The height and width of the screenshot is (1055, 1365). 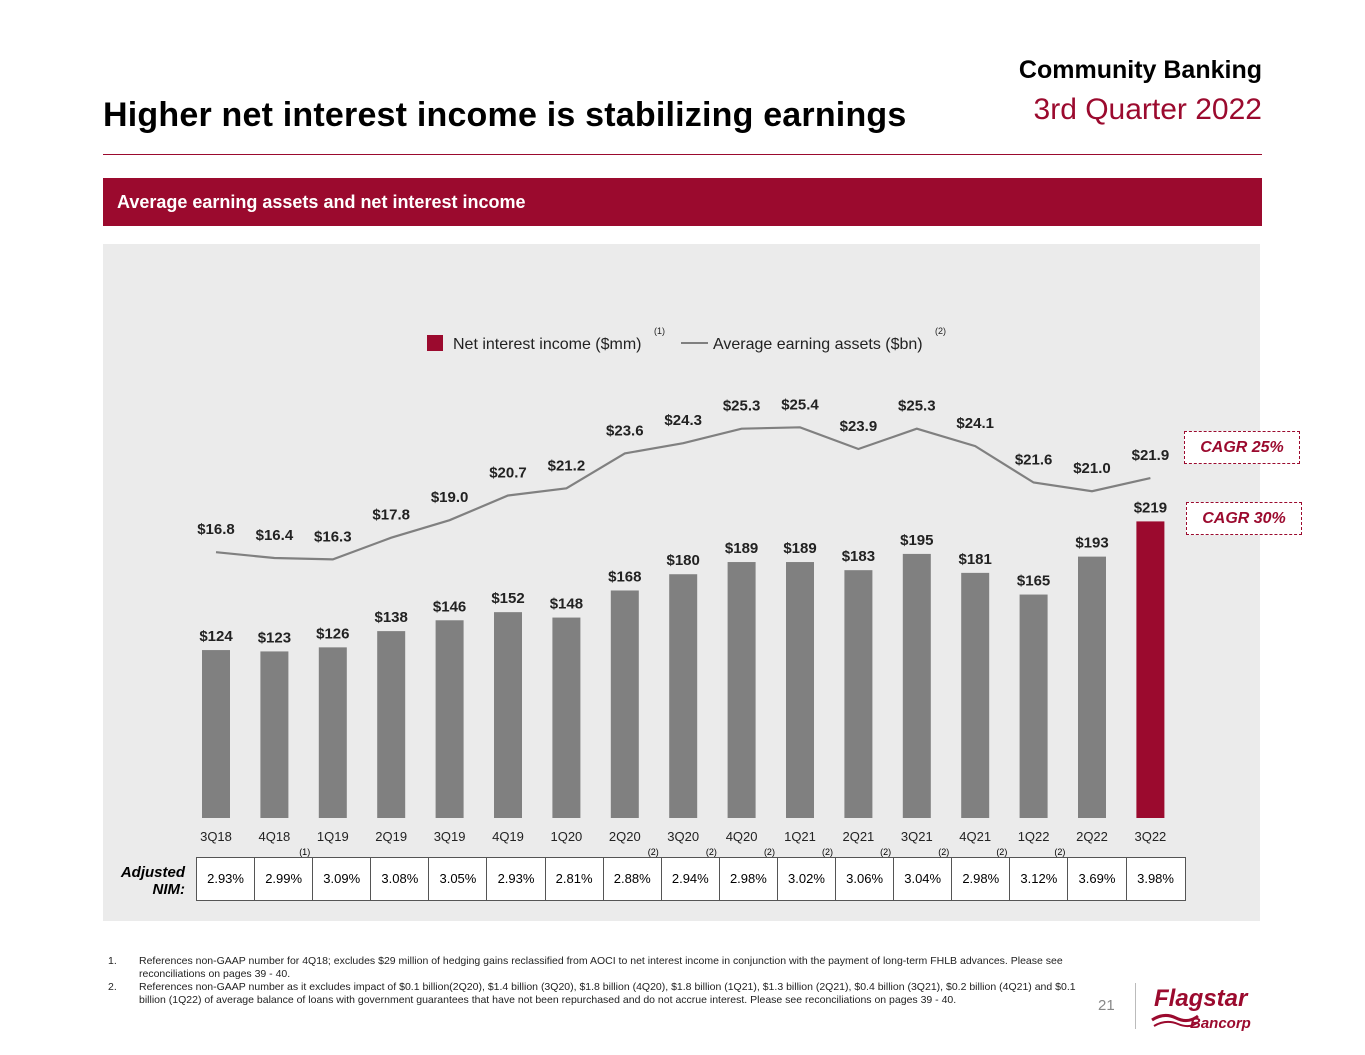 What do you see at coordinates (333, 536) in the screenshot?
I see `line-value-label: $16.3` at bounding box center [333, 536].